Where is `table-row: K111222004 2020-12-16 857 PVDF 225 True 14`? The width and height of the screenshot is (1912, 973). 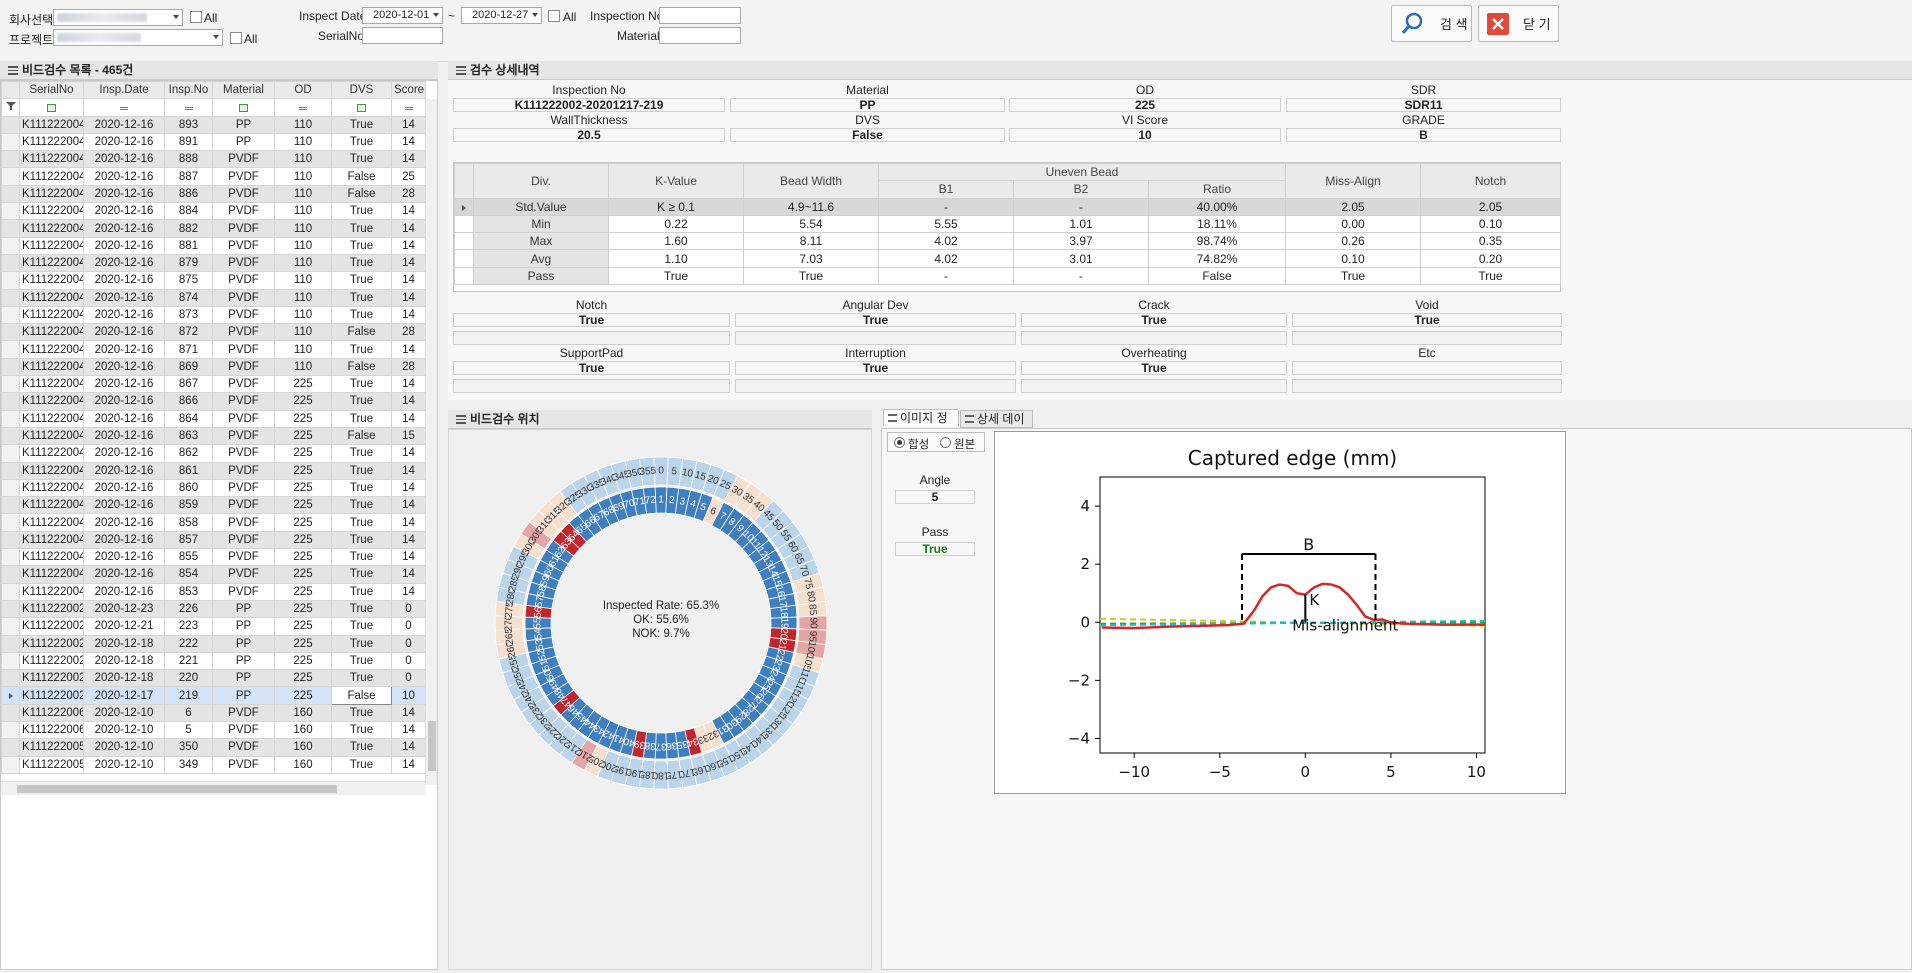
table-row: K111222004 2020-12-16 857 PVDF 225 True 14 is located at coordinates (213, 540).